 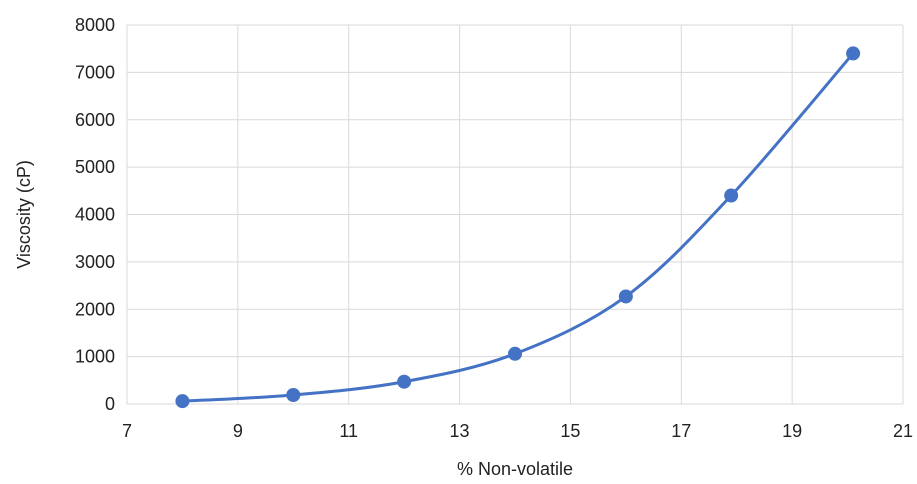 What do you see at coordinates (570, 431) in the screenshot?
I see `x-tick-label: 15` at bounding box center [570, 431].